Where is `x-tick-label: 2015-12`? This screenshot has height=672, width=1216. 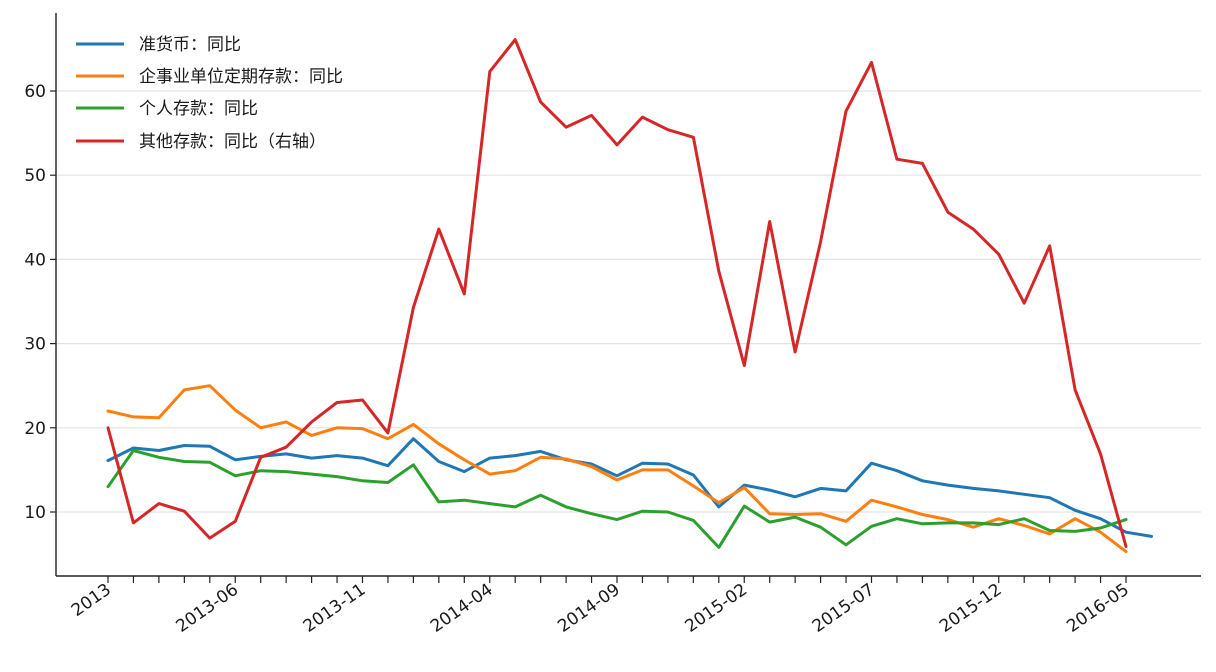 x-tick-label: 2015-12 is located at coordinates (971, 608).